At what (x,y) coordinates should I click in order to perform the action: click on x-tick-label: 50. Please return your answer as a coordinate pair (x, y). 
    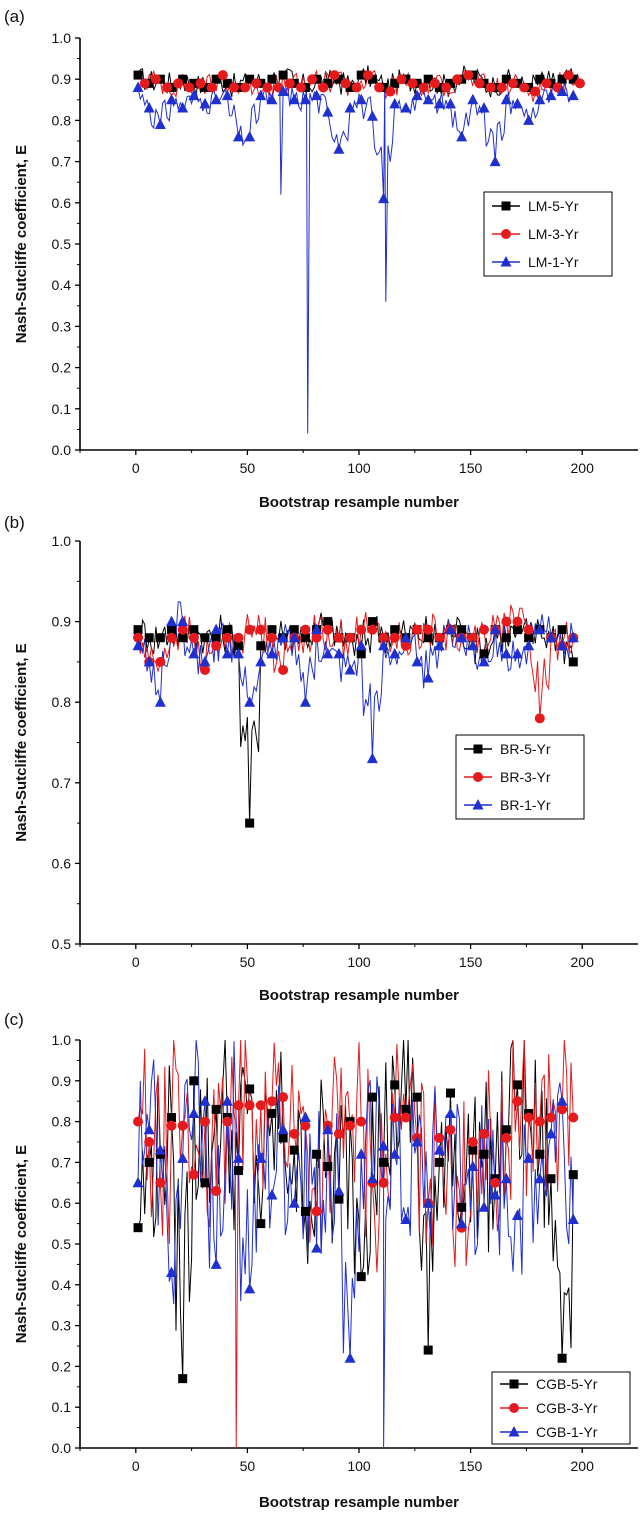
    Looking at the image, I should click on (248, 962).